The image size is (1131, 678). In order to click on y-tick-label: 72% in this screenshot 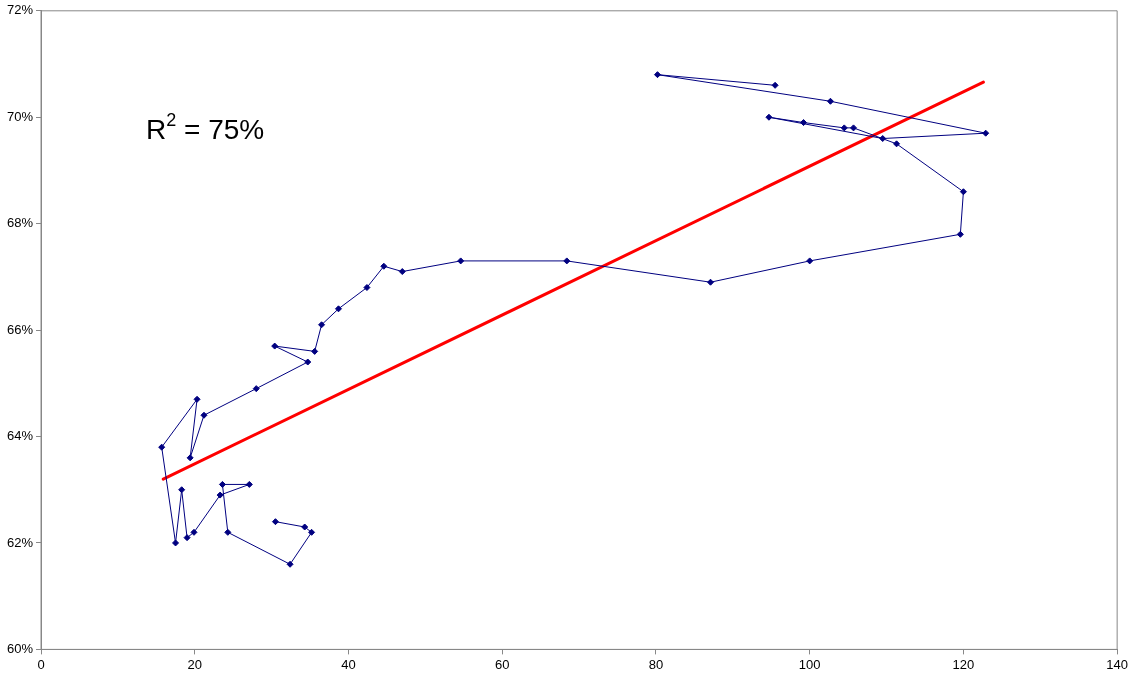, I will do `click(20, 10)`.